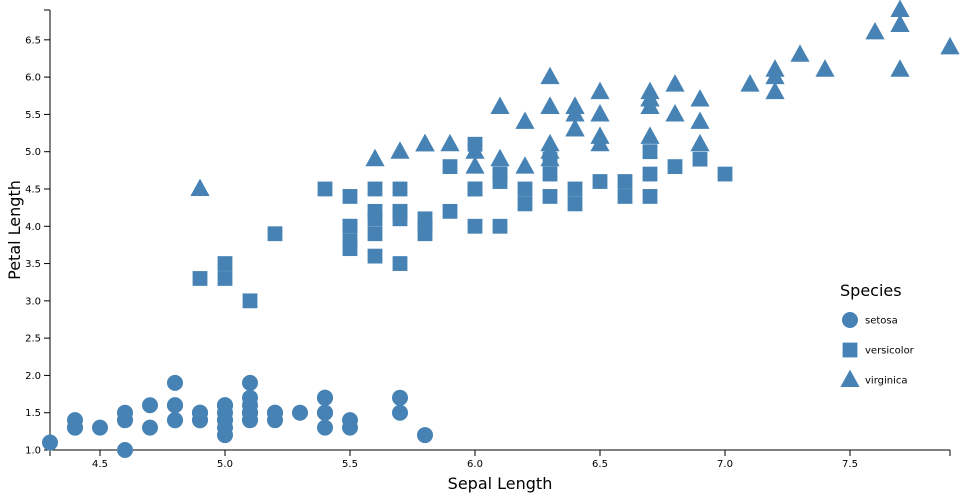 The image size is (960, 500). I want to click on y-tick-label: 2.0, so click(33, 376).